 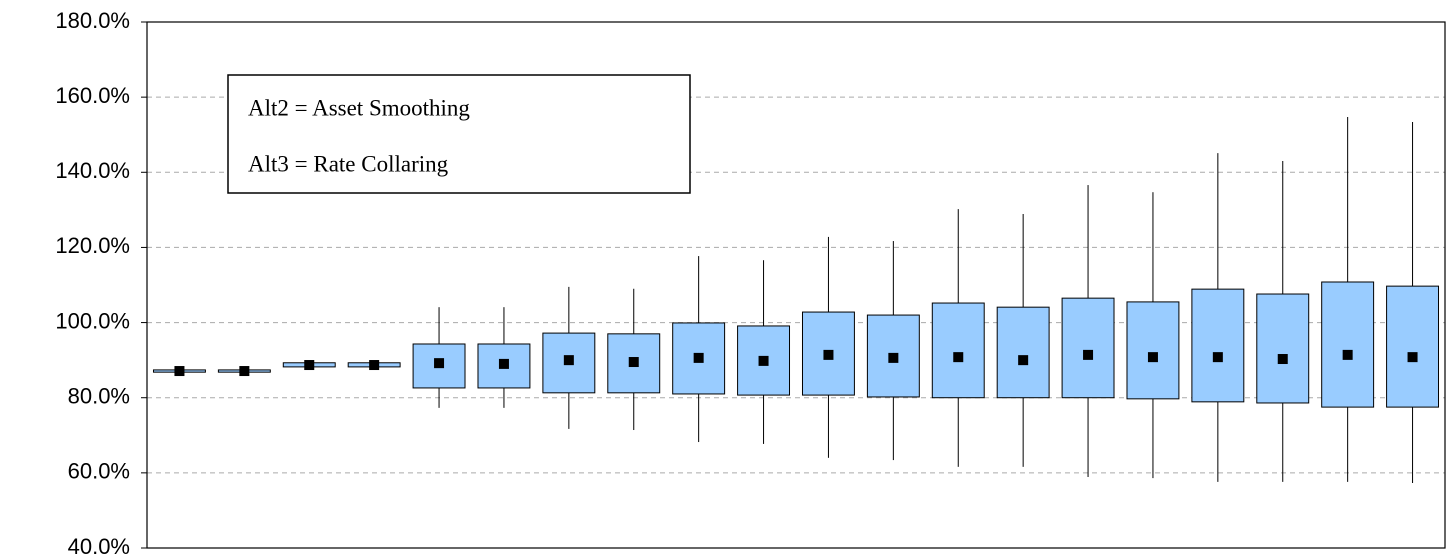 I want to click on y-tick-label: 120.0%, so click(x=92, y=245).